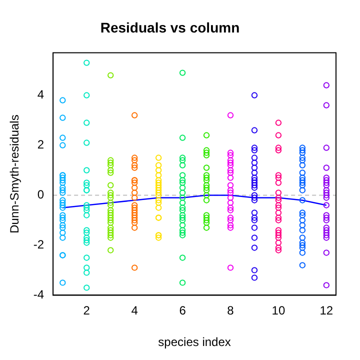 Image resolution: width=360 pixels, height=360 pixels. Describe the element at coordinates (40, 195) in the screenshot. I see `y-tick-label: 0` at that location.